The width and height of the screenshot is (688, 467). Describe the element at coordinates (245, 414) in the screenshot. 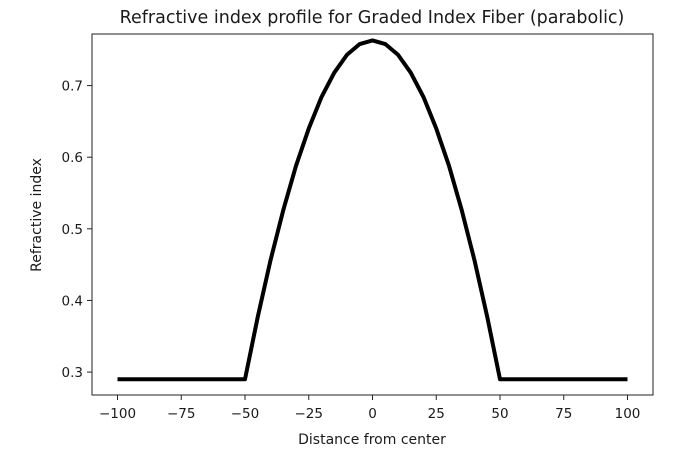

I see `x-tick-label: −50` at that location.